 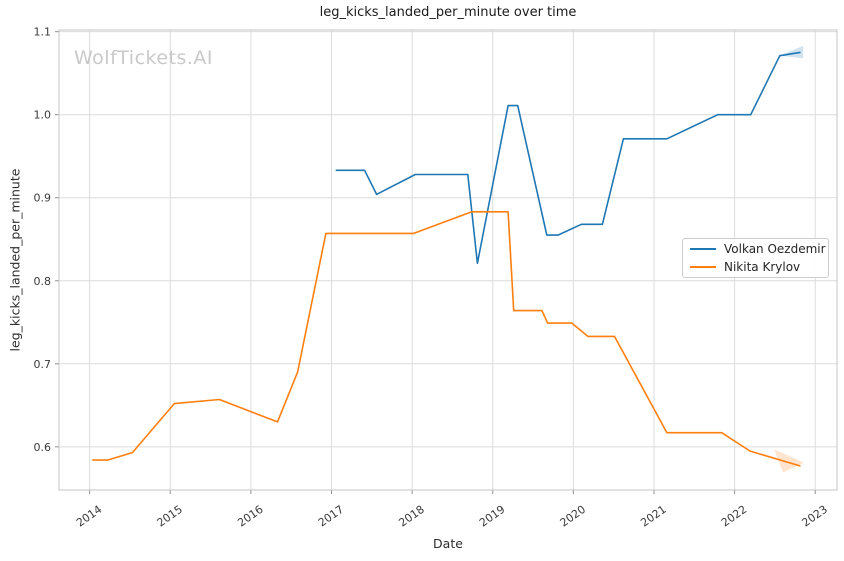 I want to click on x-tick-label: 2022, so click(x=734, y=516).